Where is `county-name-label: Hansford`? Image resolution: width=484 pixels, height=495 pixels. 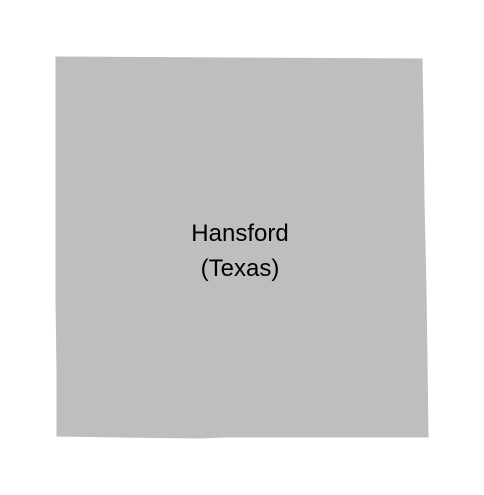
county-name-label: Hansford is located at coordinates (239, 233).